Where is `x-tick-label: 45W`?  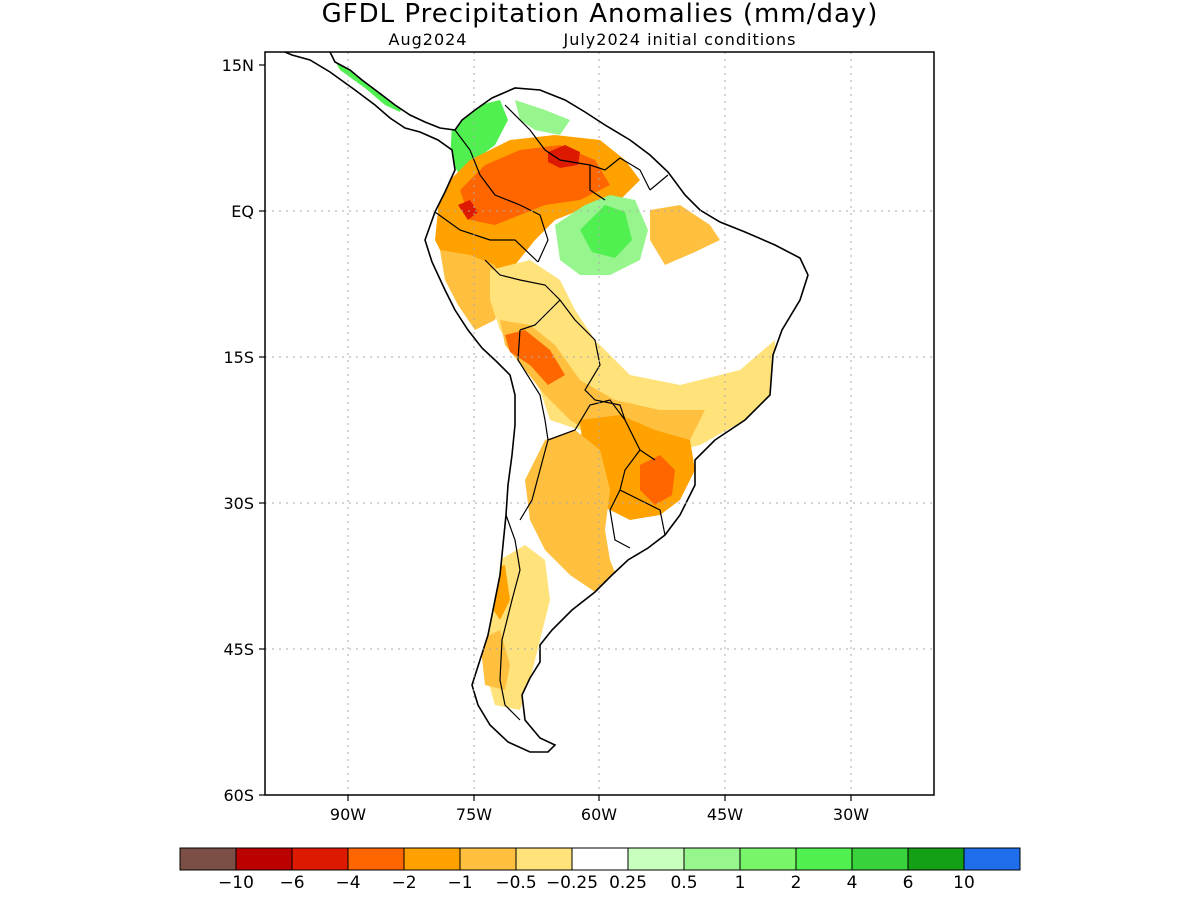
x-tick-label: 45W is located at coordinates (725, 814).